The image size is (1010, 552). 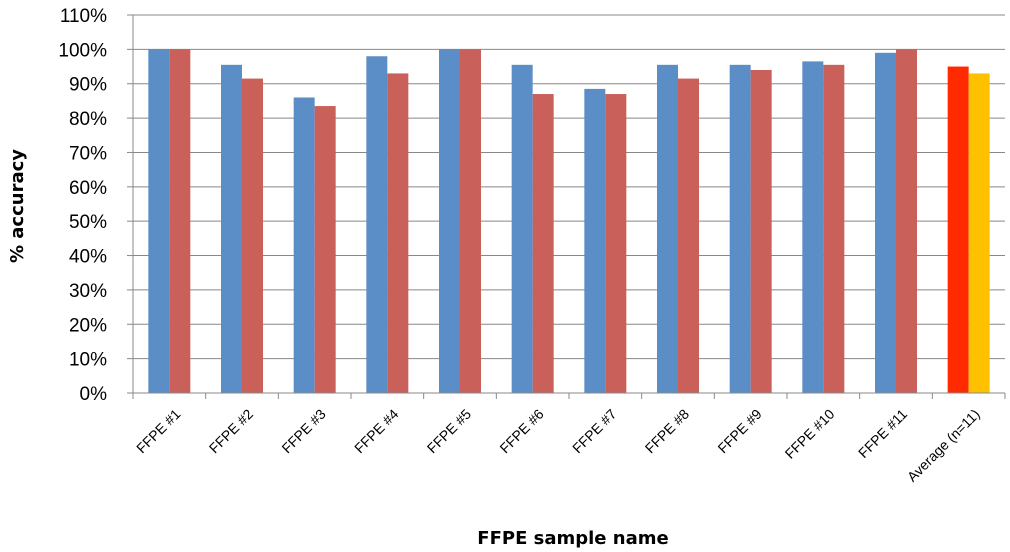 What do you see at coordinates (94, 394) in the screenshot?
I see `y-tick-label: 0%` at bounding box center [94, 394].